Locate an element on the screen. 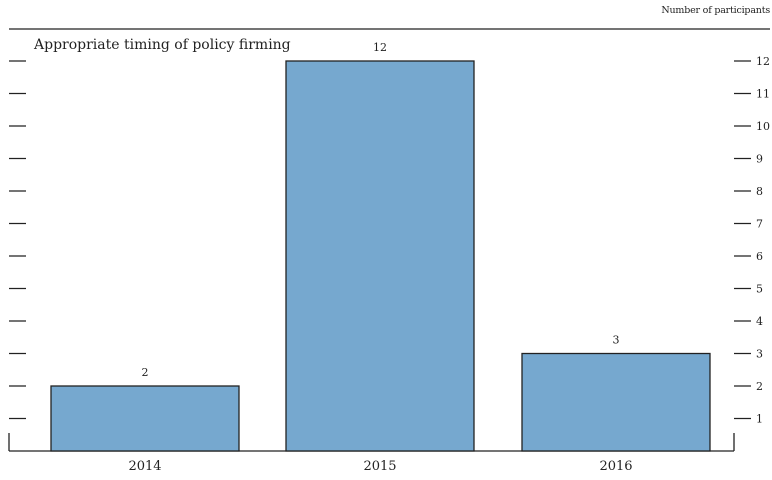 Image resolution: width=772 pixels, height=480 pixels. chart-title: Appropriate timing of policy firming is located at coordinates (162, 45).